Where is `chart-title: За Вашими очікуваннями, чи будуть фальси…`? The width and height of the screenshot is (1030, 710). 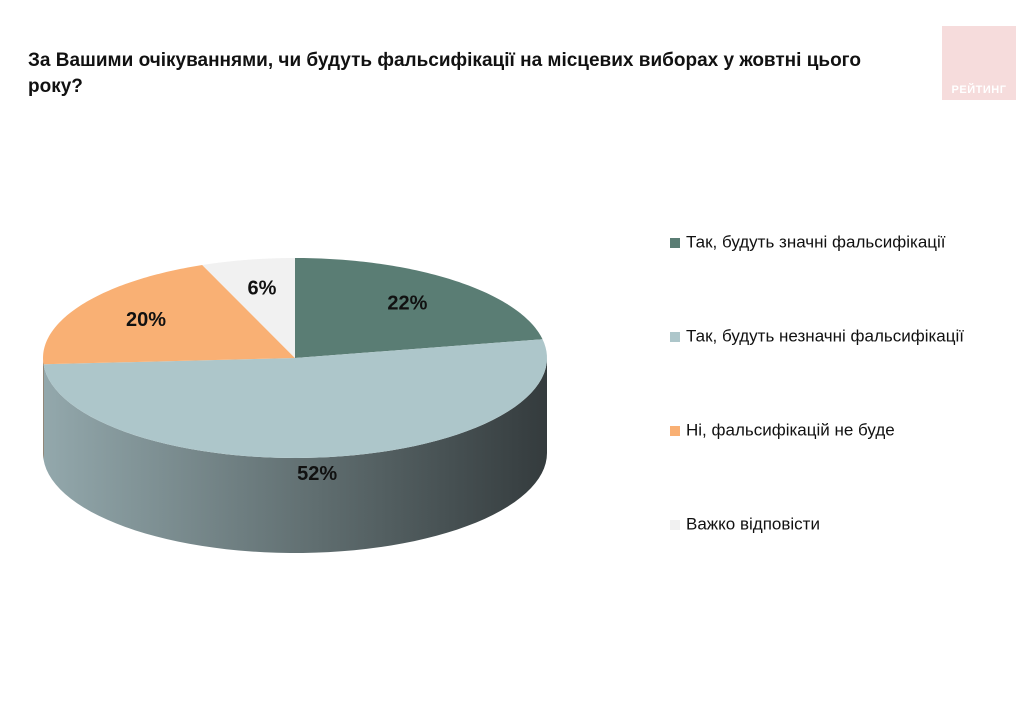
chart-title: За Вашими очікуваннями, чи будуть фальси… is located at coordinates (444, 73).